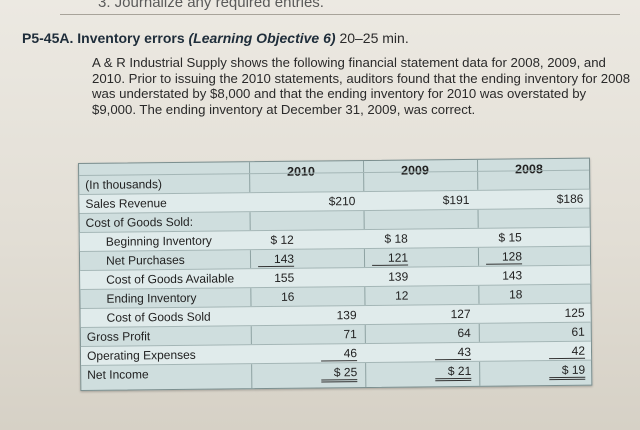 This screenshot has height=430, width=640. Describe the element at coordinates (460, 314) in the screenshot. I see `value-cell: 127` at that location.